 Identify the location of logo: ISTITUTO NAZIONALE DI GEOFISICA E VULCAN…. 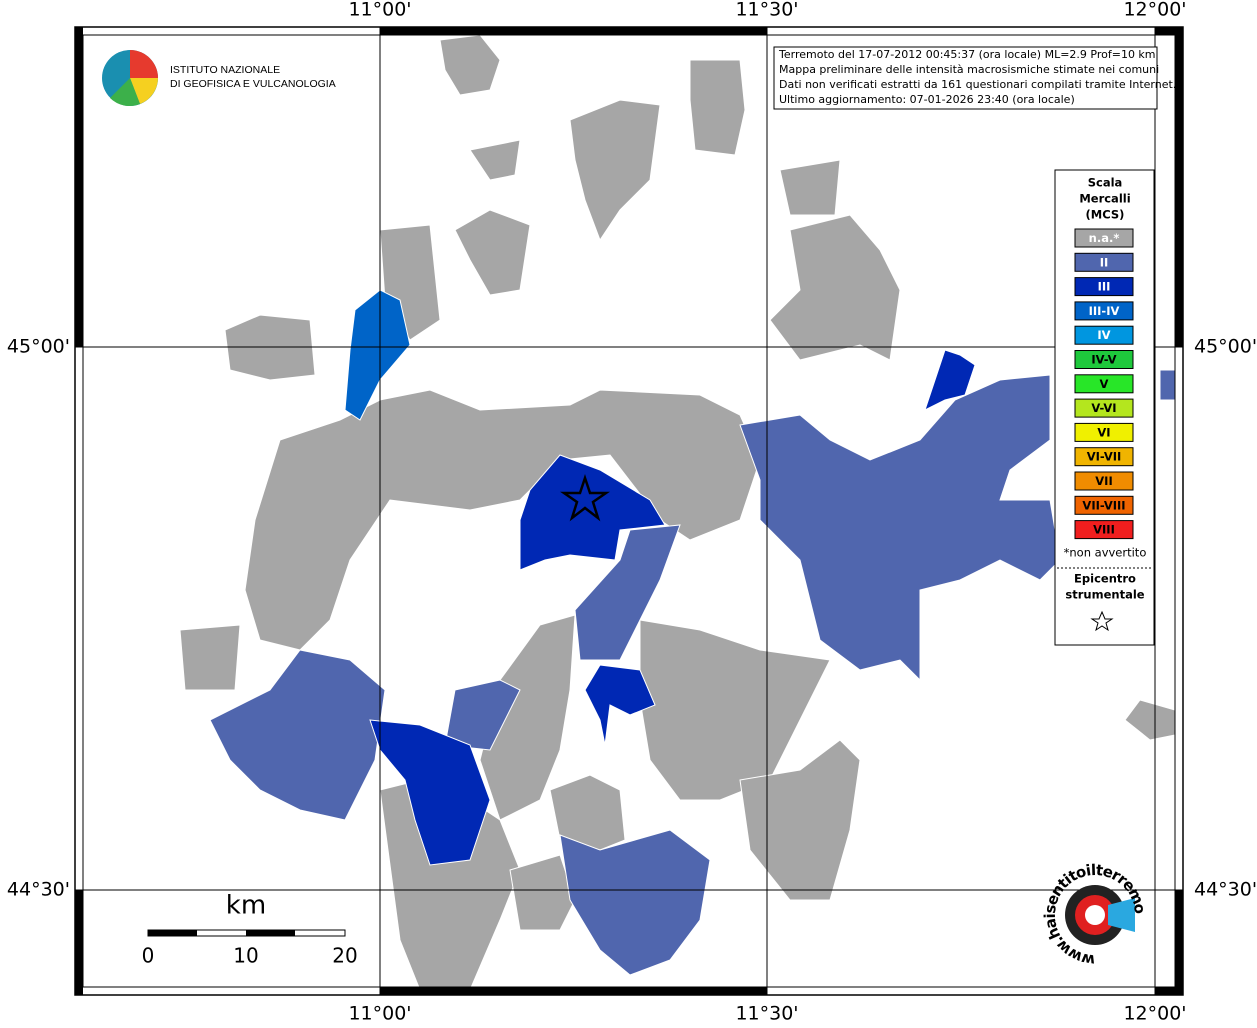
(219, 78).